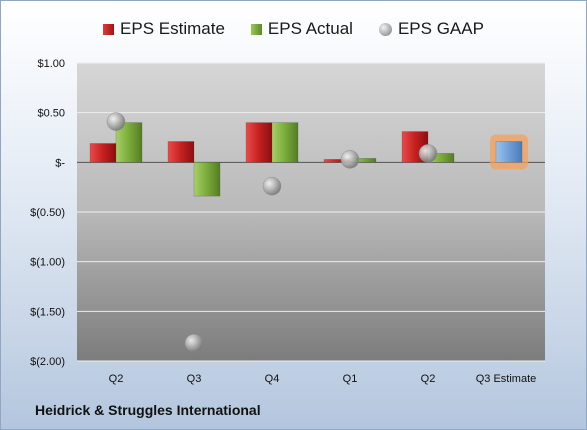  I want to click on estimate-swatch, so click(109, 29).